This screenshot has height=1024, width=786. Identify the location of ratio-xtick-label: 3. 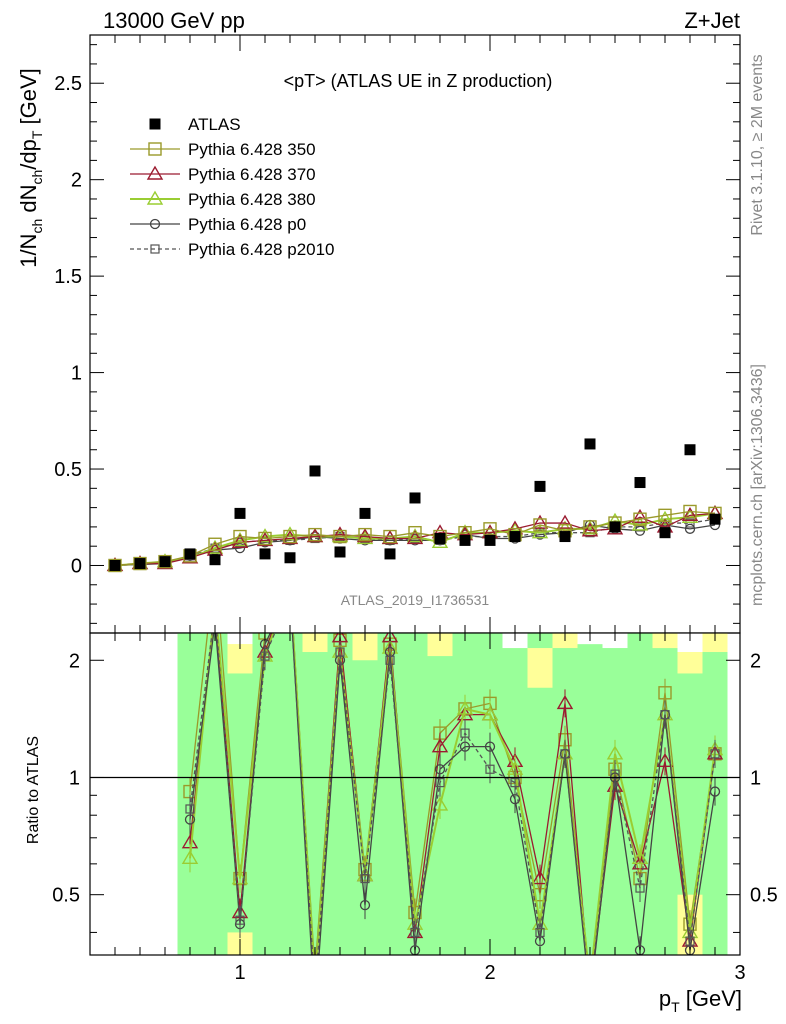
(739, 973).